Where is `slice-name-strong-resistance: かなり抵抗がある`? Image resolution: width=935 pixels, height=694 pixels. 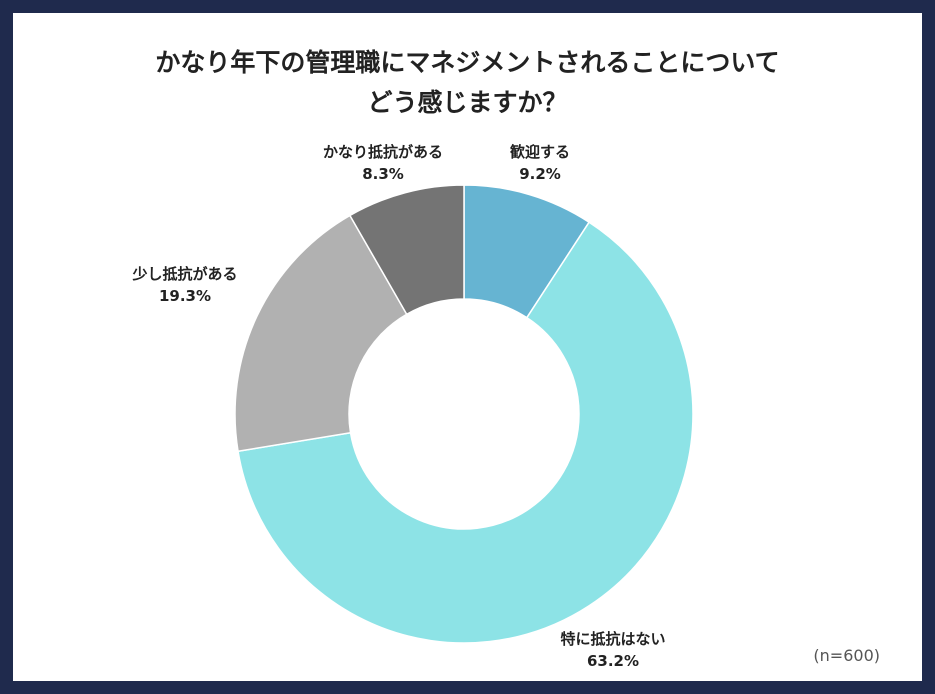 slice-name-strong-resistance: かなり抵抗がある is located at coordinates (382, 152).